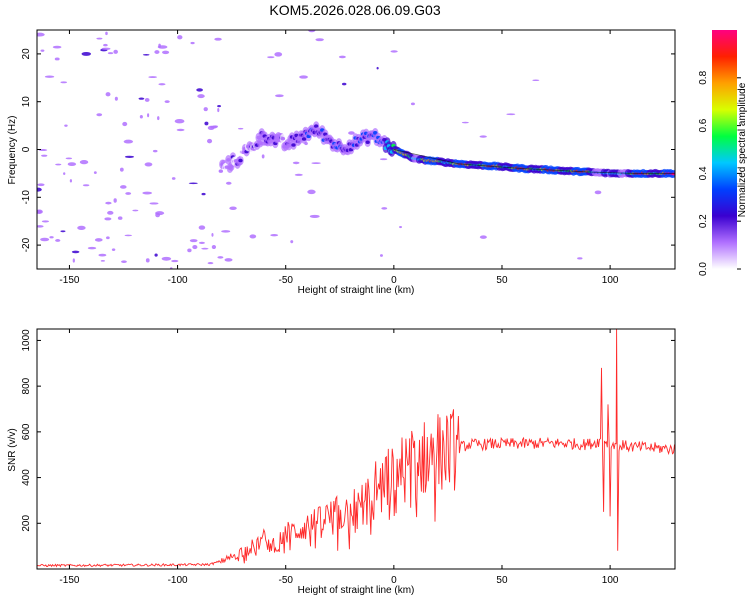 Image resolution: width=750 pixels, height=600 pixels. What do you see at coordinates (26, 523) in the screenshot?
I see `y-tick-label: 200` at bounding box center [26, 523].